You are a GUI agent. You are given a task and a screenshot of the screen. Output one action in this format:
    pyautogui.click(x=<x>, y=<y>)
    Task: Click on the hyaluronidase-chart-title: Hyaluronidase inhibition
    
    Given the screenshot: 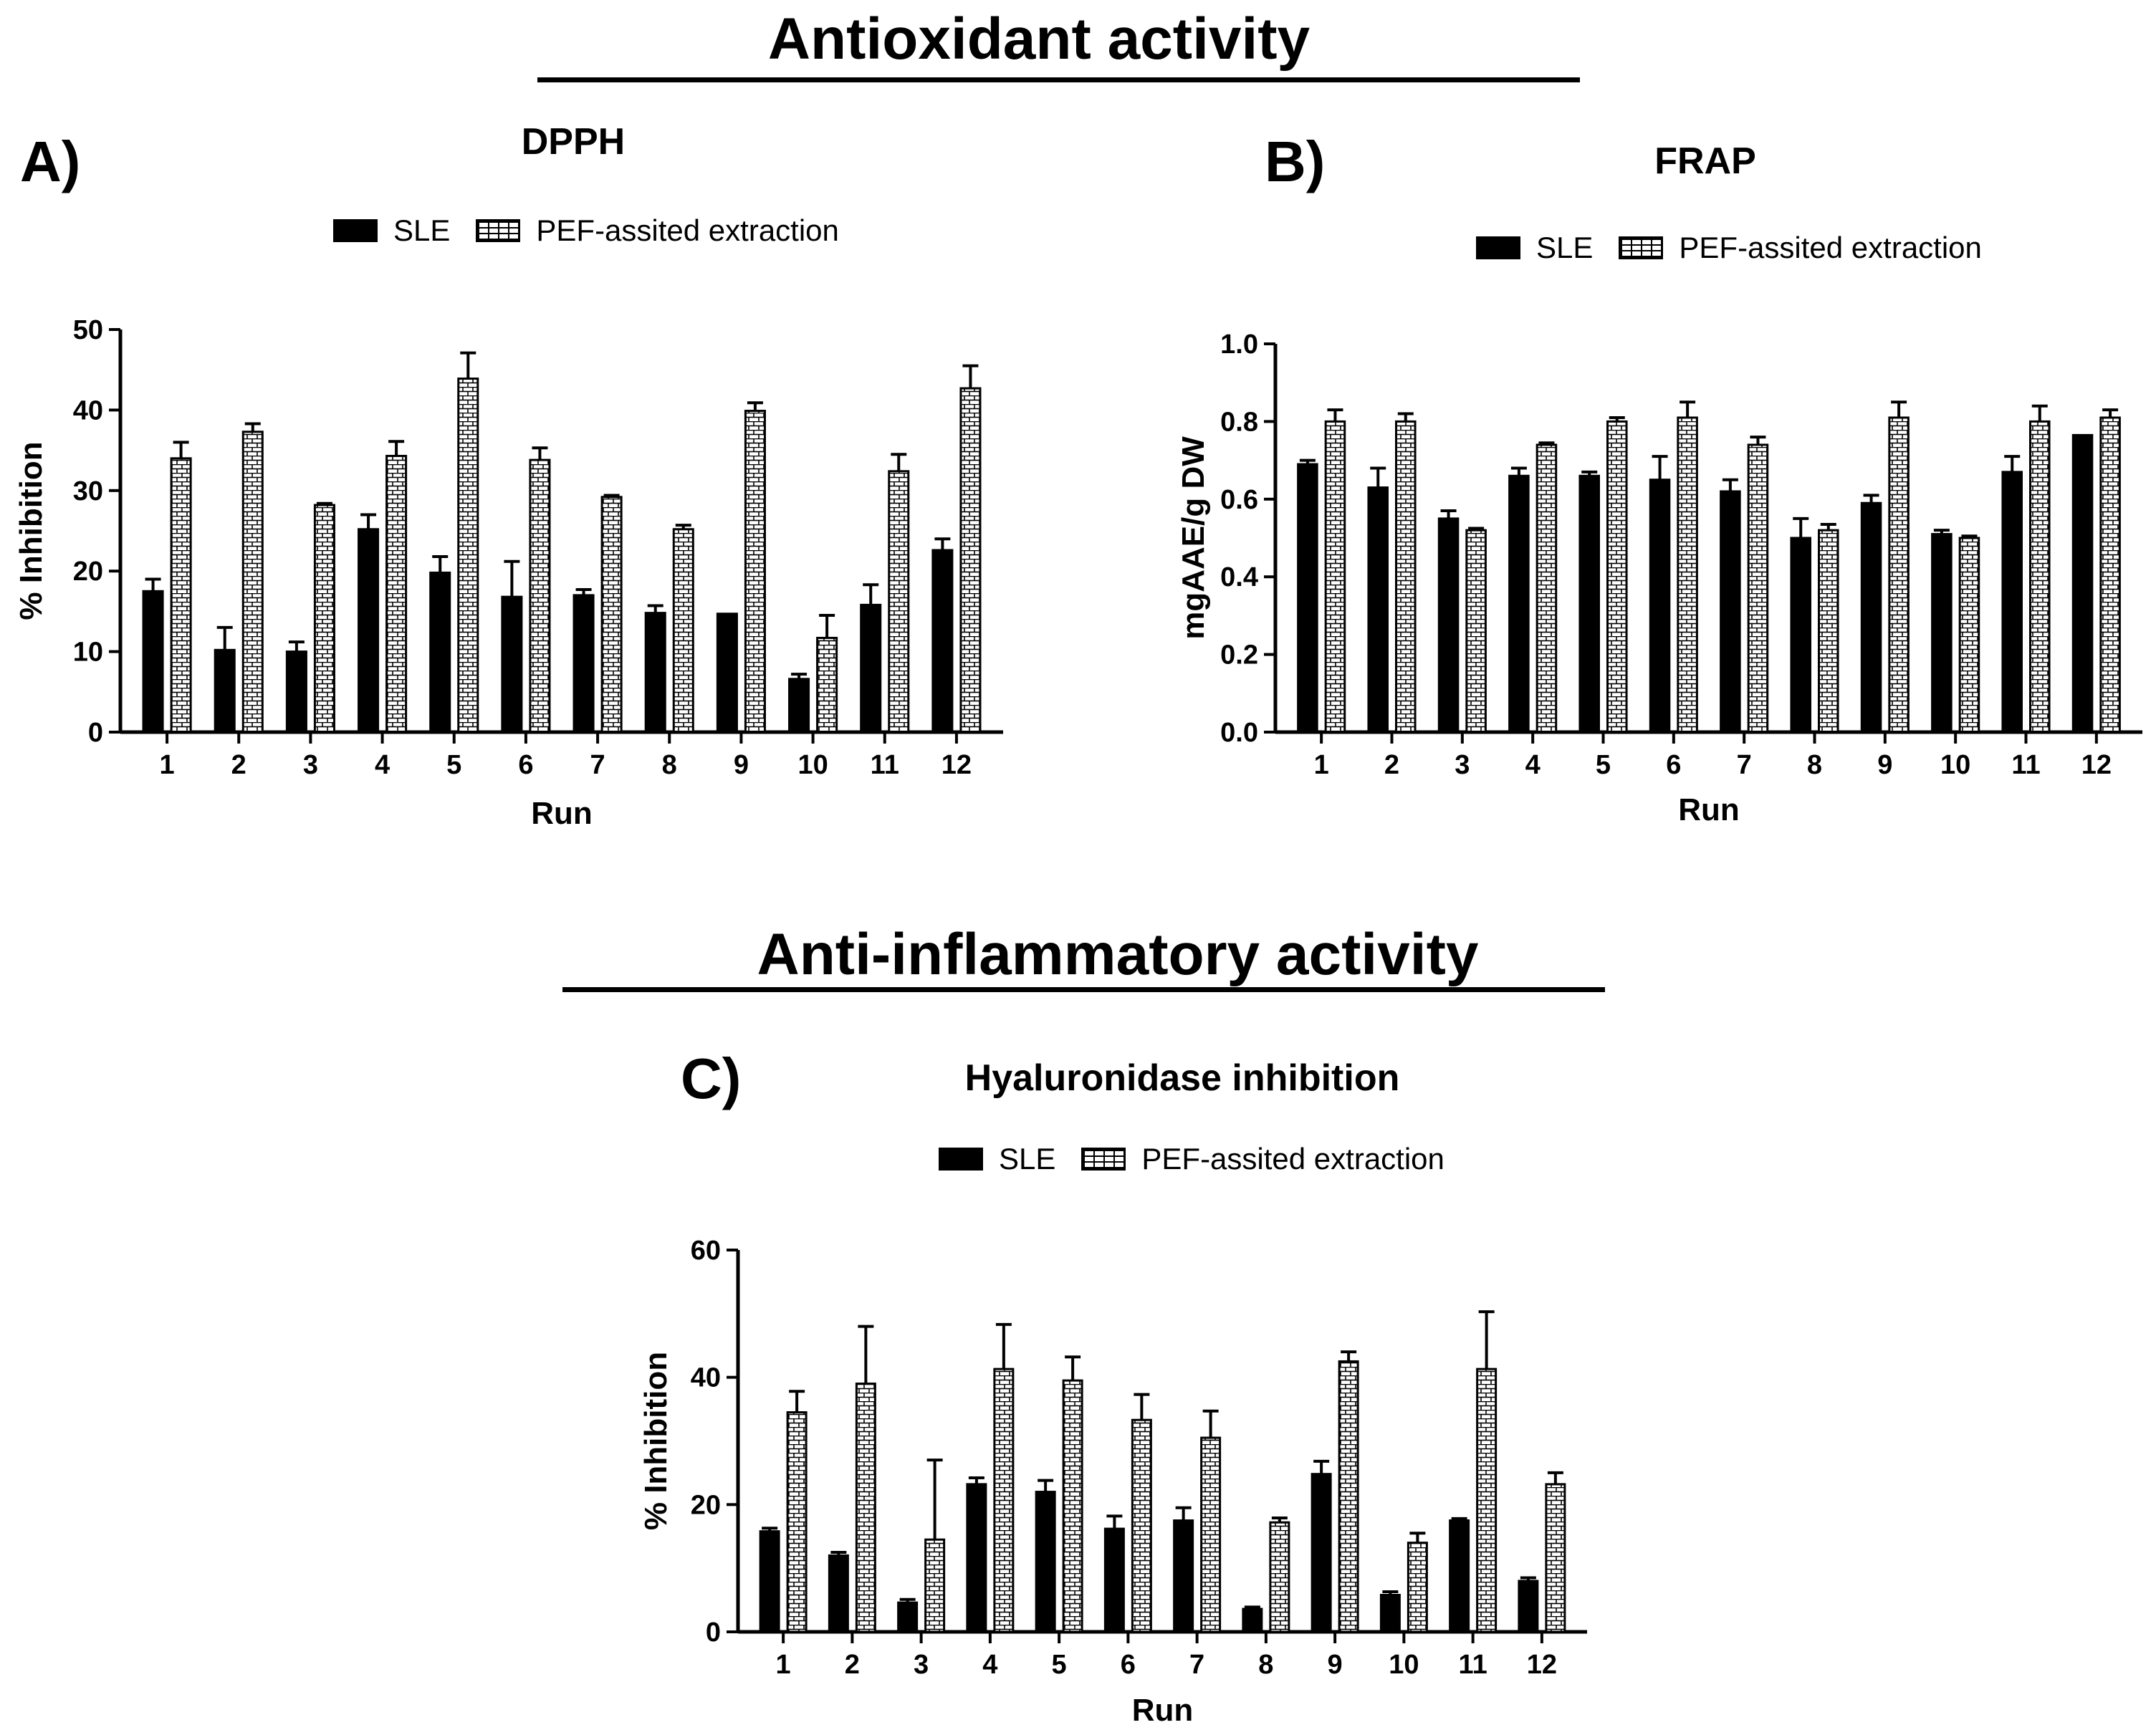 What is the action you would take?
    pyautogui.click(x=1182, y=1078)
    